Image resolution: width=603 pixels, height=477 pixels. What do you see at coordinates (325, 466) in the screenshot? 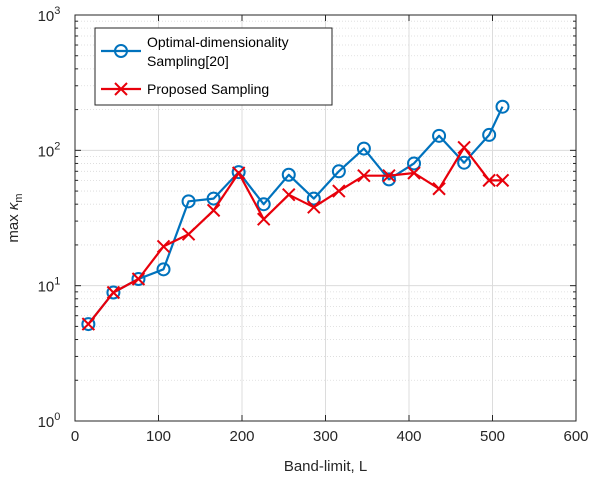
I see `x-axis-label: Band-limit, L` at bounding box center [325, 466].